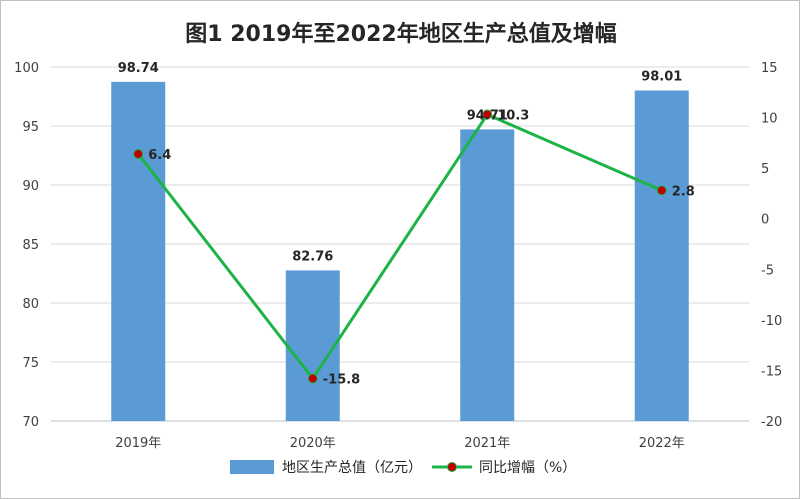 The width and height of the screenshot is (800, 499). What do you see at coordinates (400, 34) in the screenshot?
I see `chart-title: 图1 2019年至2022年地区生产总值及增幅` at bounding box center [400, 34].